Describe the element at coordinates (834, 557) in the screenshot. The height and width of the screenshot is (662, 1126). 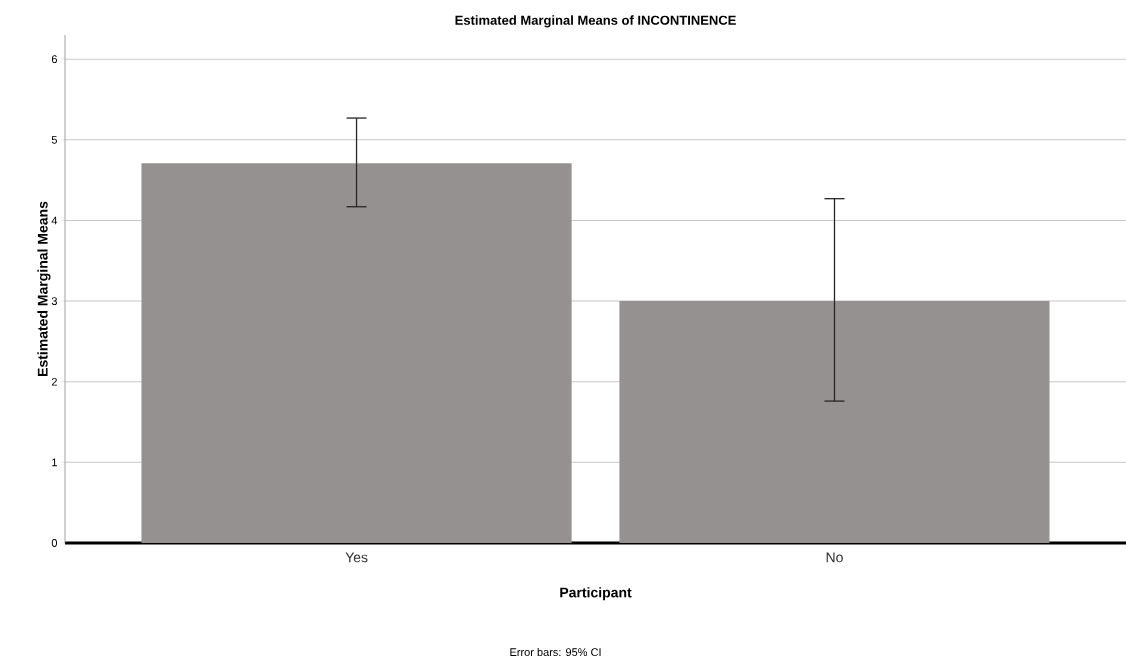
I see `x-tick-label: No` at that location.